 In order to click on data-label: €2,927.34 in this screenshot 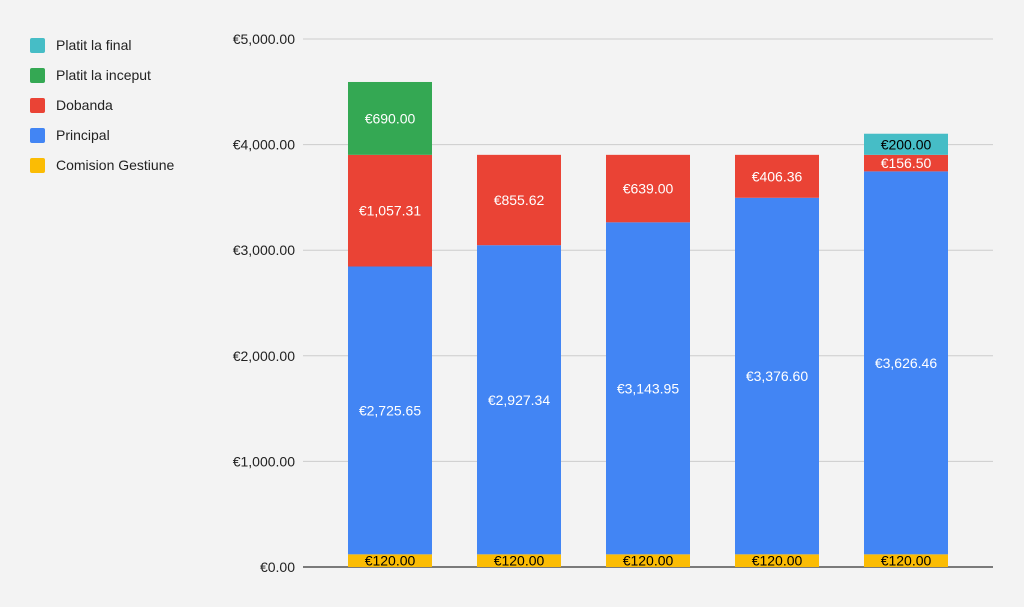, I will do `click(519, 400)`.